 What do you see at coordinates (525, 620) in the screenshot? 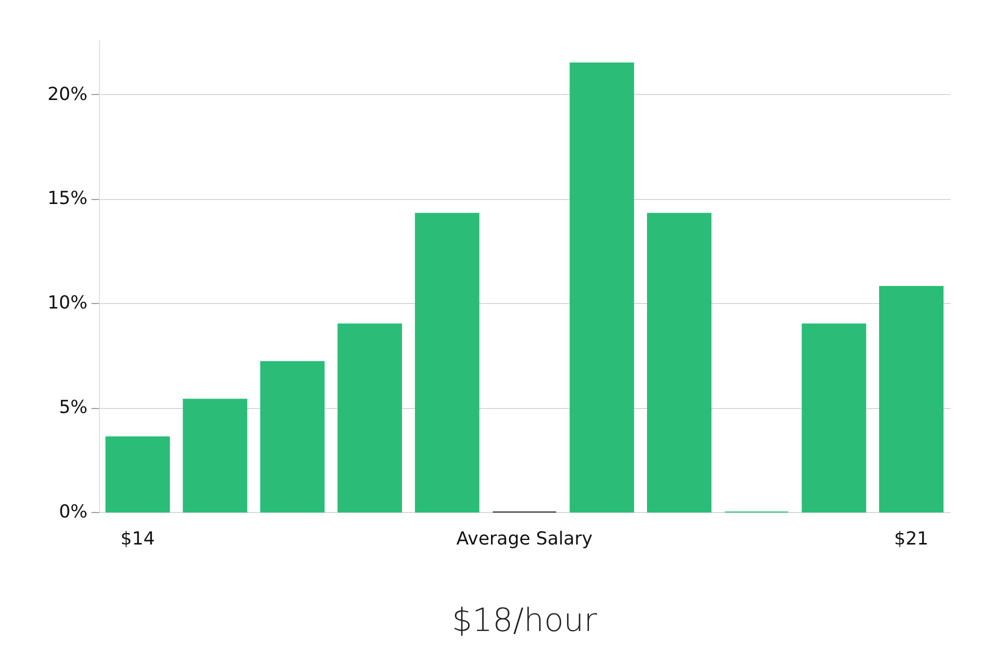
I see `text: $18/hour` at bounding box center [525, 620].